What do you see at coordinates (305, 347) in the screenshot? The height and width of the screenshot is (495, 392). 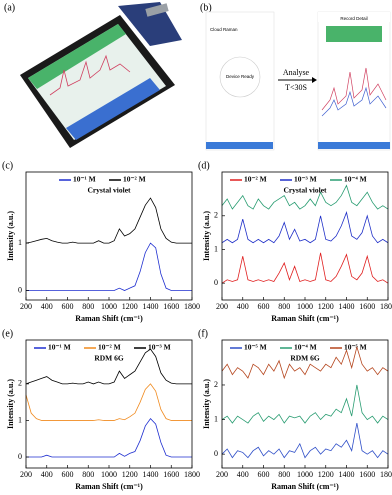 I see `legend-label: 10⁻⁴ M` at bounding box center [305, 347].